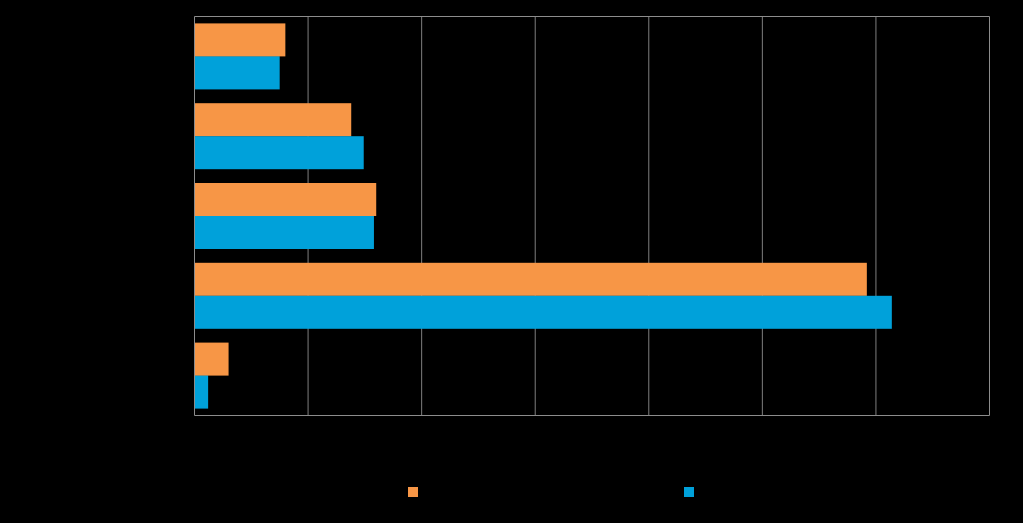 This screenshot has height=523, width=1023. Describe the element at coordinates (551, 492) in the screenshot. I see `legend` at that location.